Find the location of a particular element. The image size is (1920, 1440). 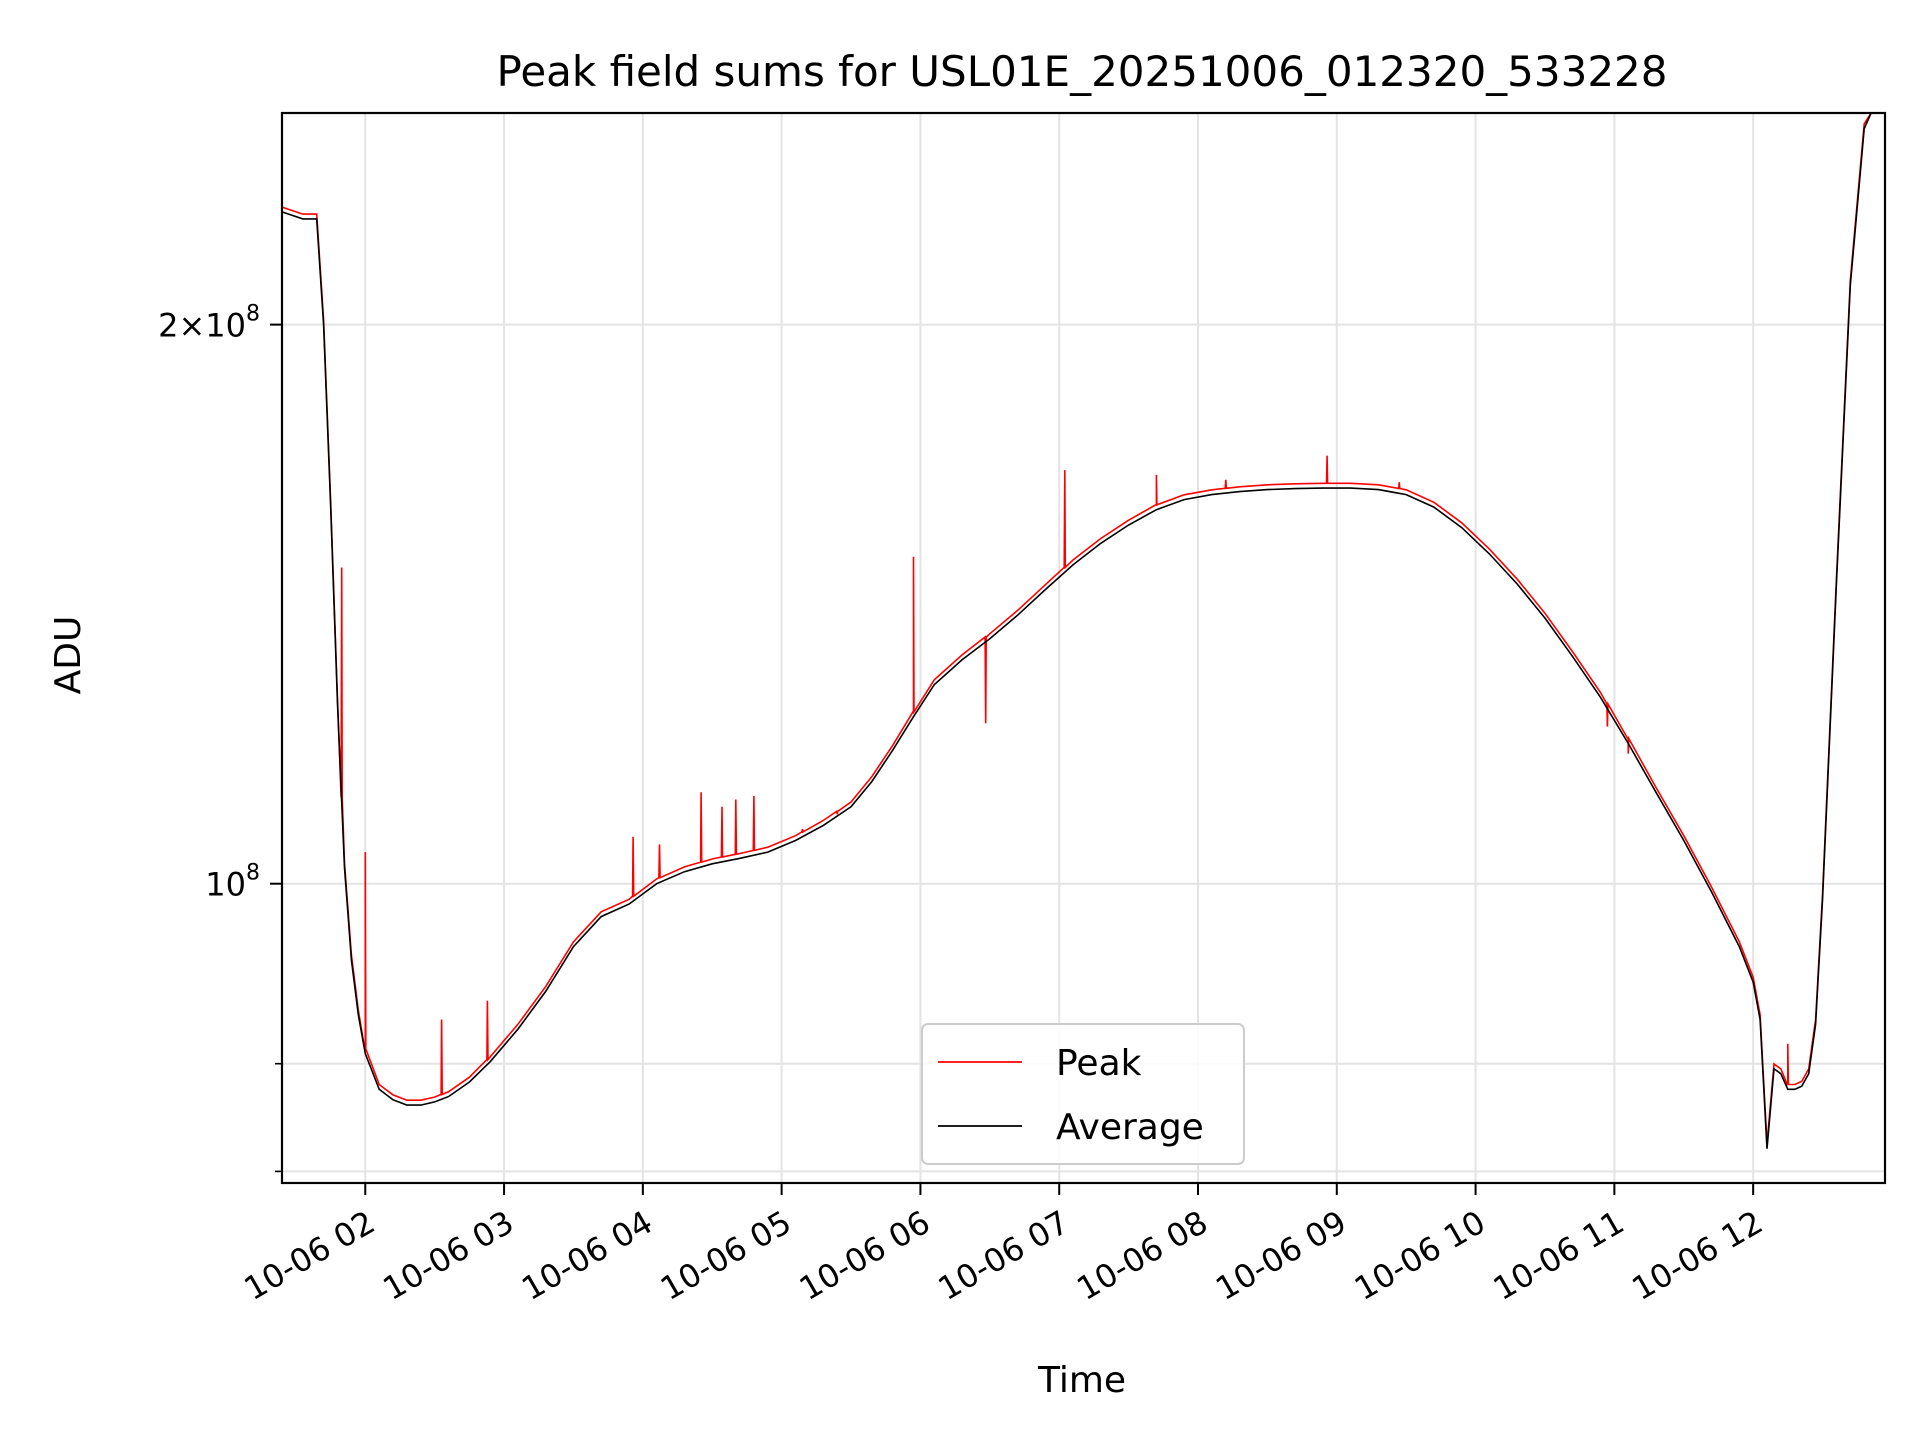

y-tick-label: 2×108 is located at coordinates (209, 323).